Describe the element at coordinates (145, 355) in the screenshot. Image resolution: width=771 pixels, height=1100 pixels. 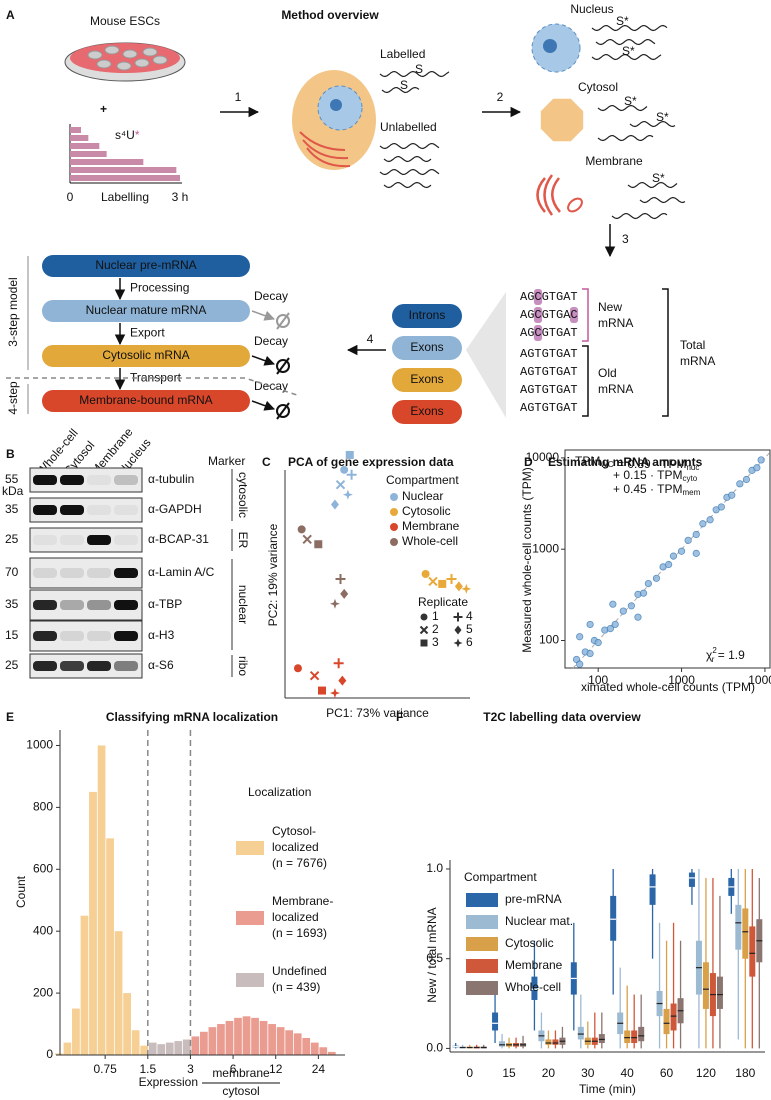
I see `model-box-label: Cytosolic mRNA` at that location.